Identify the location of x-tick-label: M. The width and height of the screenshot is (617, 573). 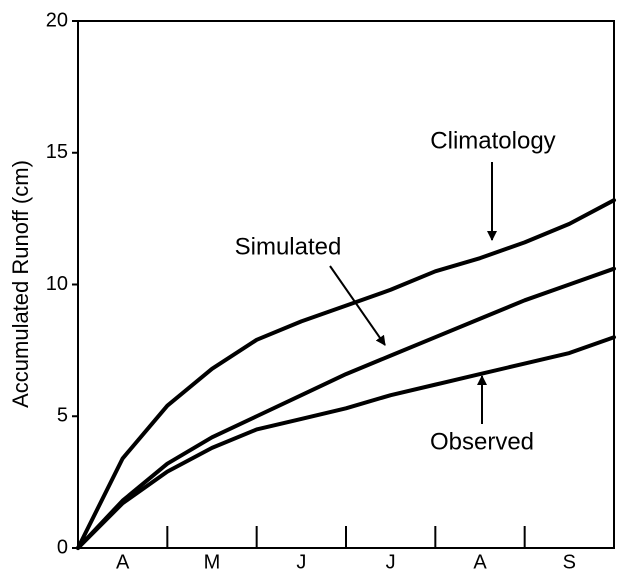
(212, 562).